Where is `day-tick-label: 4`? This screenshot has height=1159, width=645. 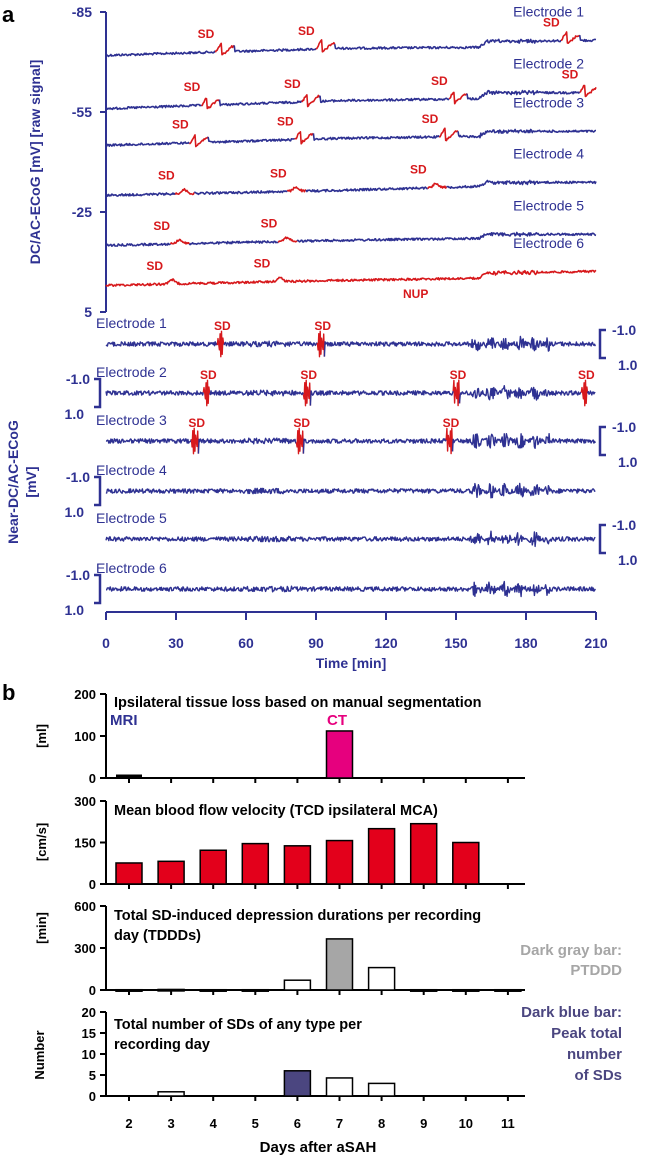
day-tick-label: 4 is located at coordinates (214, 1123).